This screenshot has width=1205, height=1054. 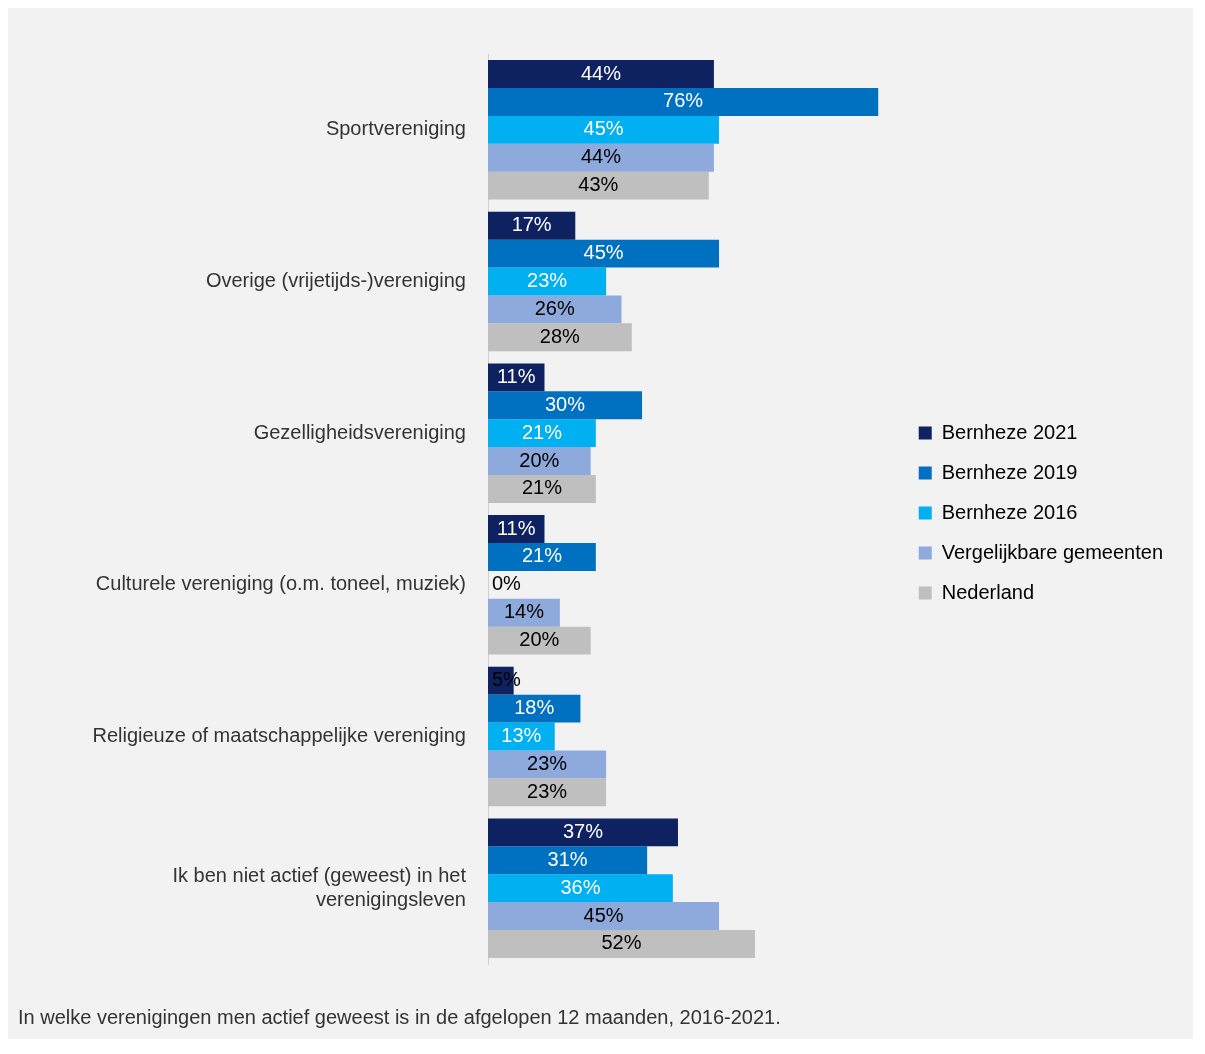 I want to click on legend-label: Vergelijkbare gemeenten, so click(x=1052, y=551).